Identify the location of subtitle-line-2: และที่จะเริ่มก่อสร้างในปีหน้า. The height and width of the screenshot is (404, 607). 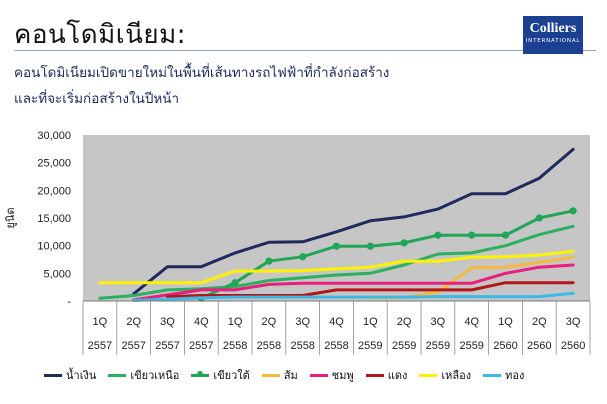
(97, 99).